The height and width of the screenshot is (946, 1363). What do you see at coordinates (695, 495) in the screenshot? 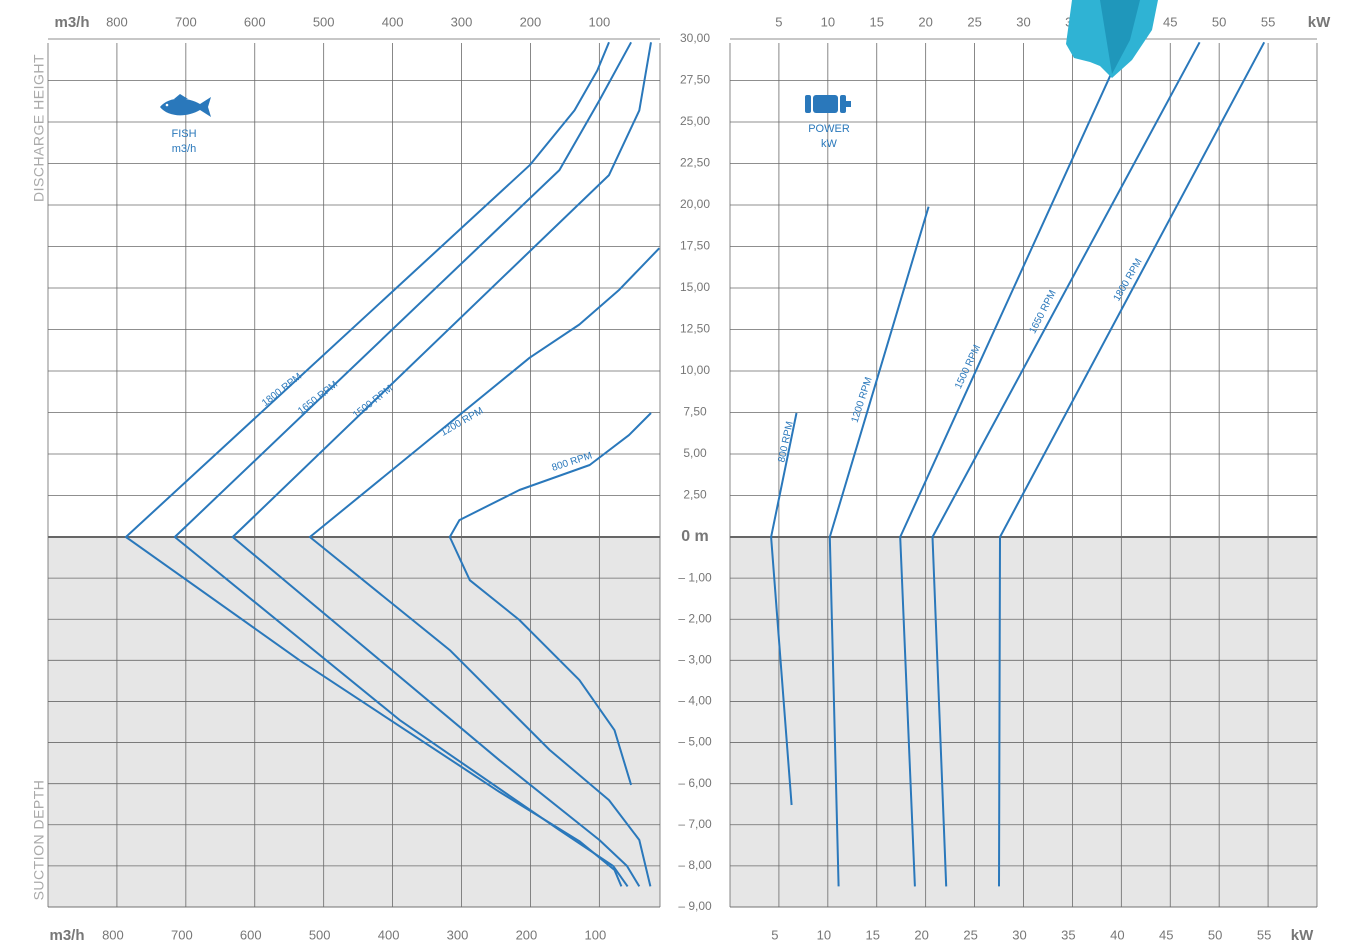
I see `y-tick-label: 2,50` at bounding box center [695, 495].